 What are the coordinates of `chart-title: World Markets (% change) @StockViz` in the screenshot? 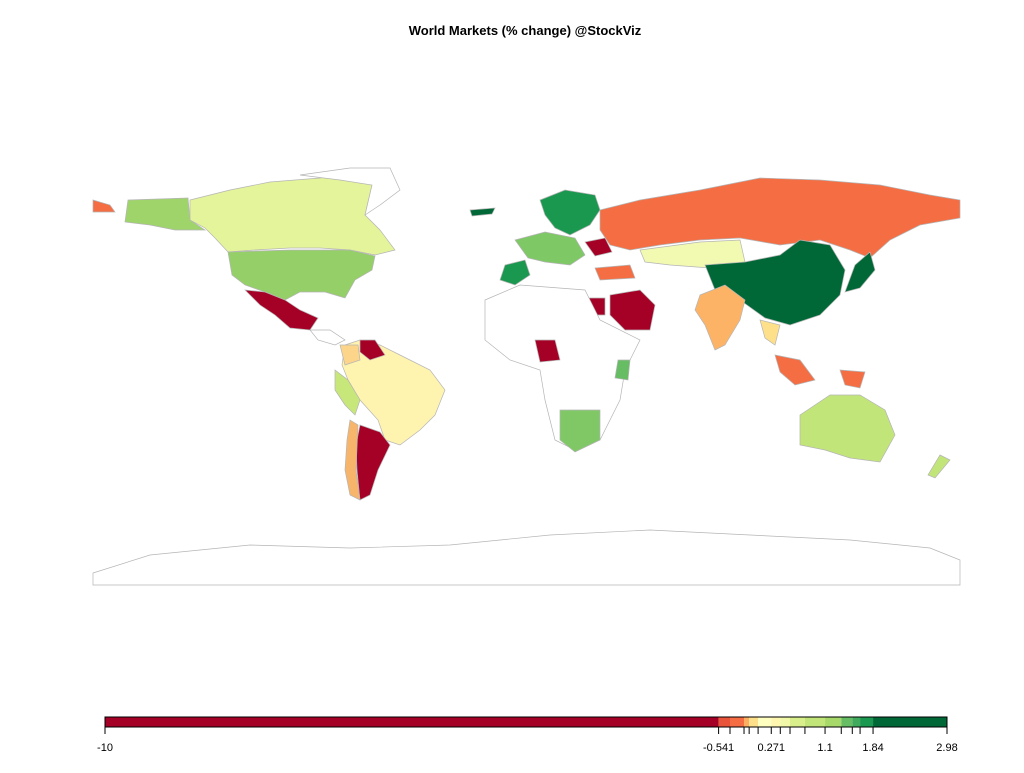 It's located at (525, 30).